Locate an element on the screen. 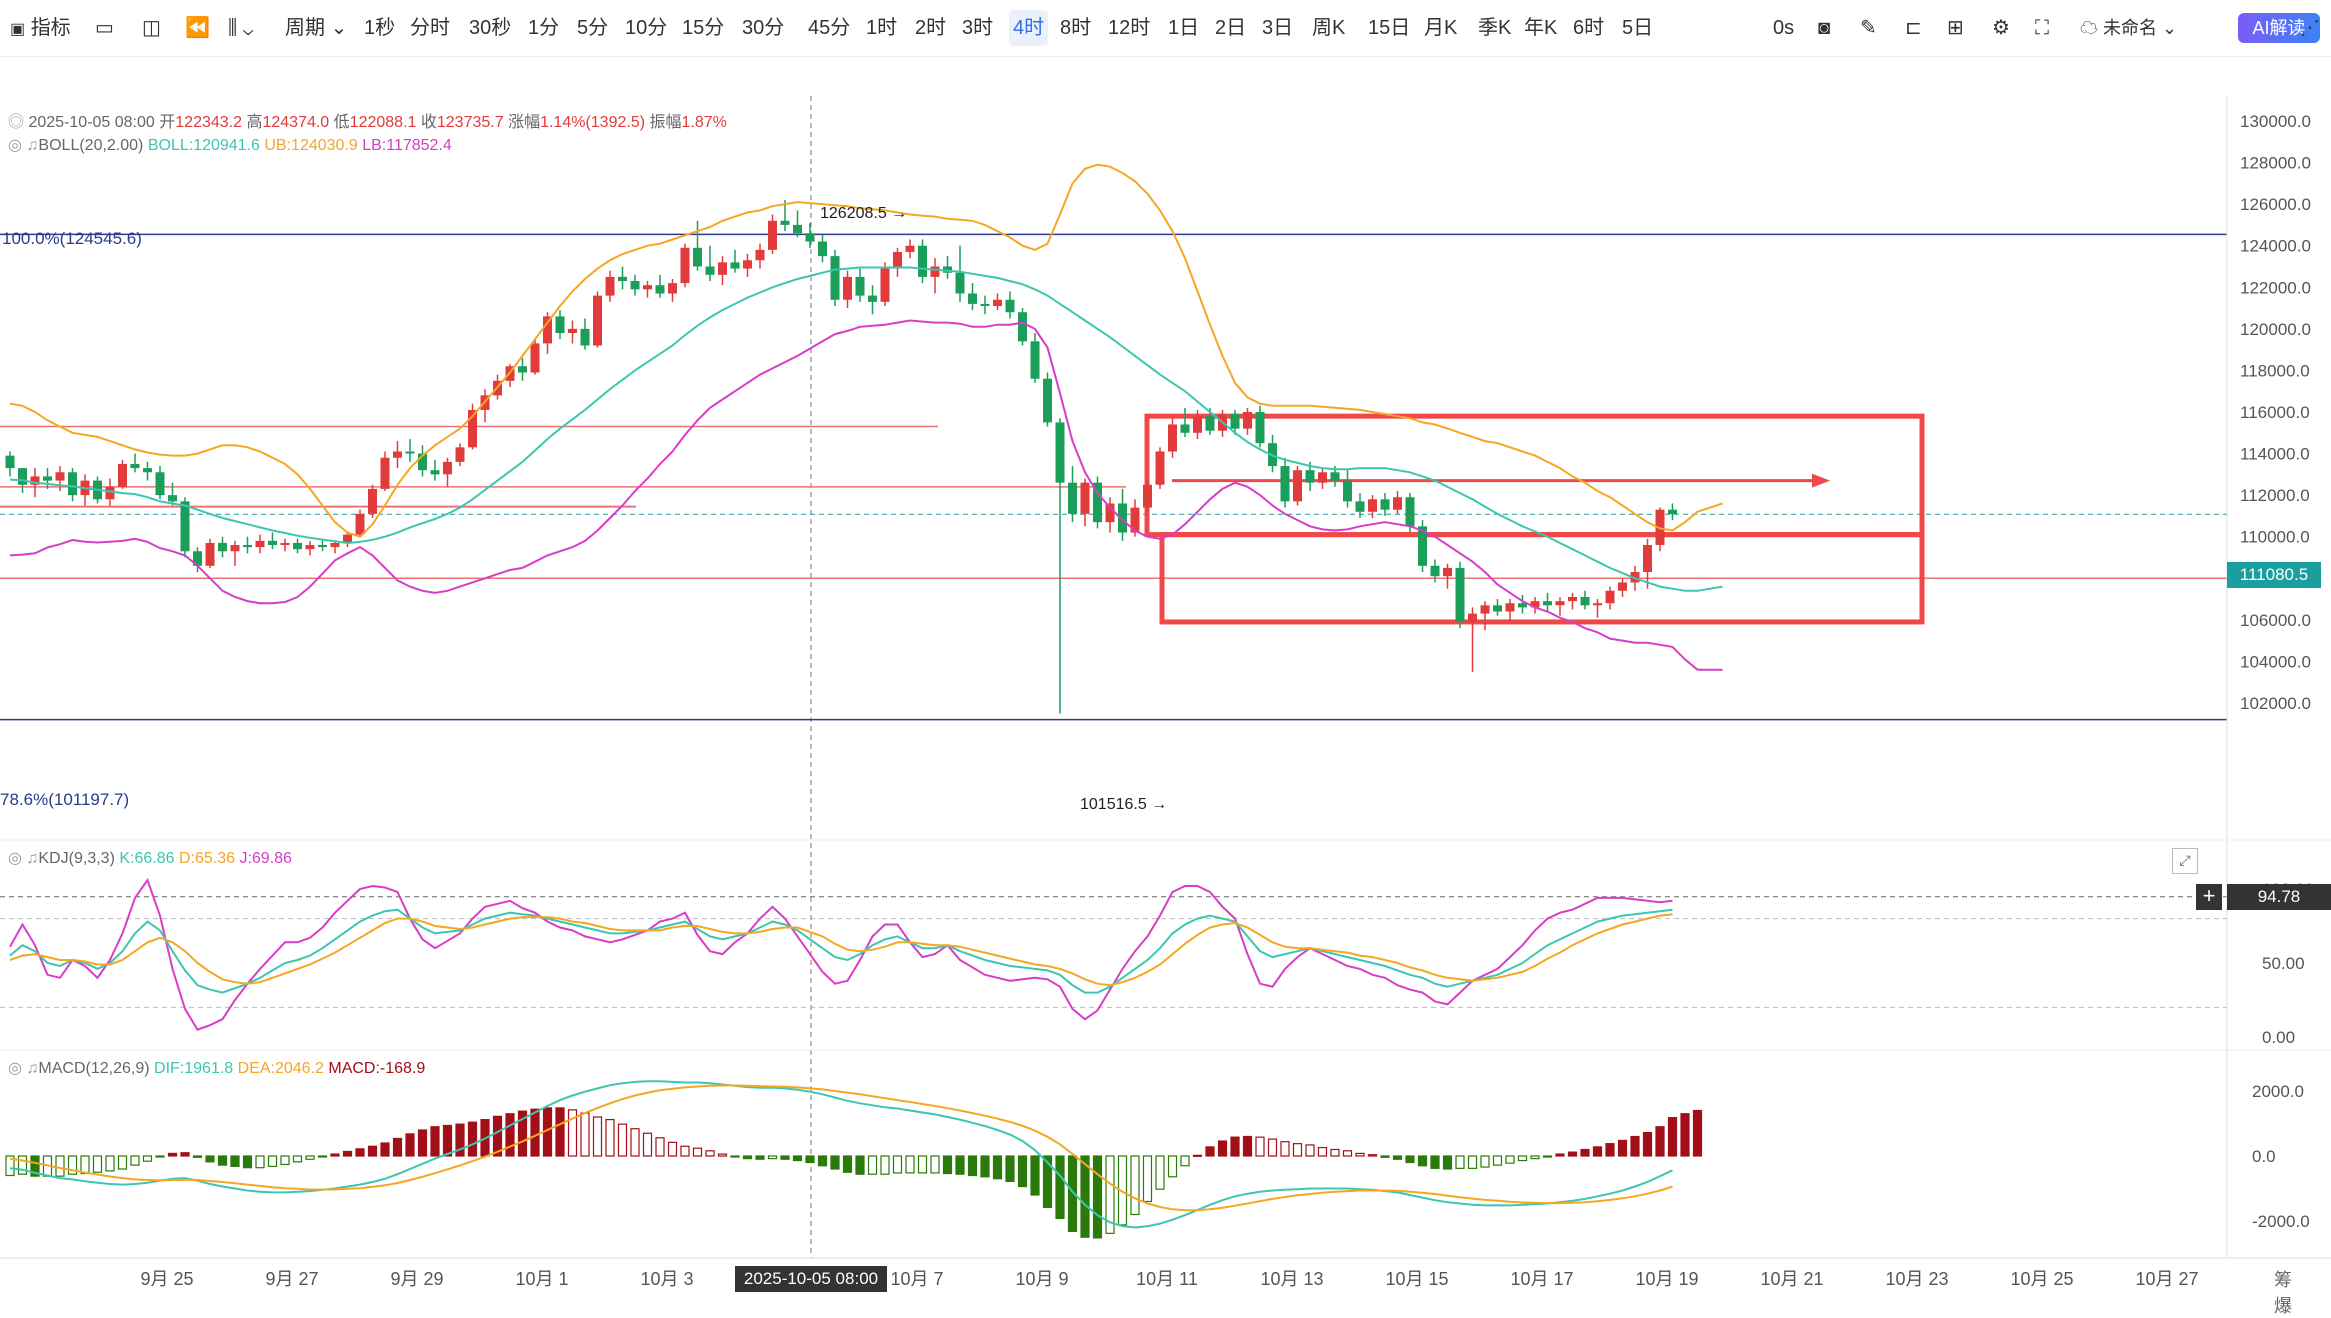 The width and height of the screenshot is (2331, 1318). period-dropdown: 周期 ⌄ is located at coordinates (316, 28).